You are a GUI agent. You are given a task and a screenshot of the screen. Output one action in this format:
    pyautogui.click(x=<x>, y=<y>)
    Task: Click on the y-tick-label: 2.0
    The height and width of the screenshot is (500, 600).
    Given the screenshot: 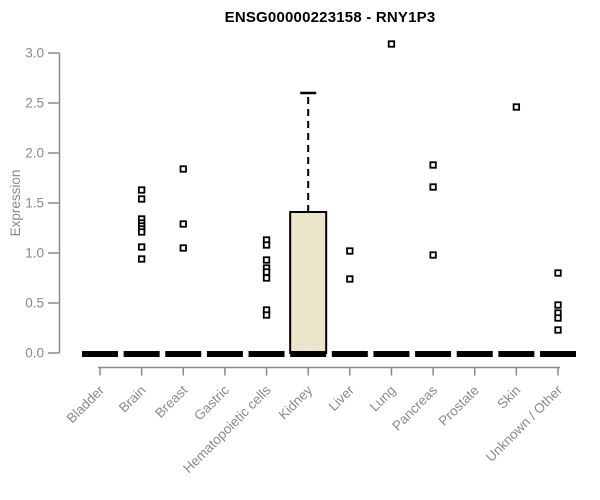 What is the action you would take?
    pyautogui.click(x=34, y=153)
    